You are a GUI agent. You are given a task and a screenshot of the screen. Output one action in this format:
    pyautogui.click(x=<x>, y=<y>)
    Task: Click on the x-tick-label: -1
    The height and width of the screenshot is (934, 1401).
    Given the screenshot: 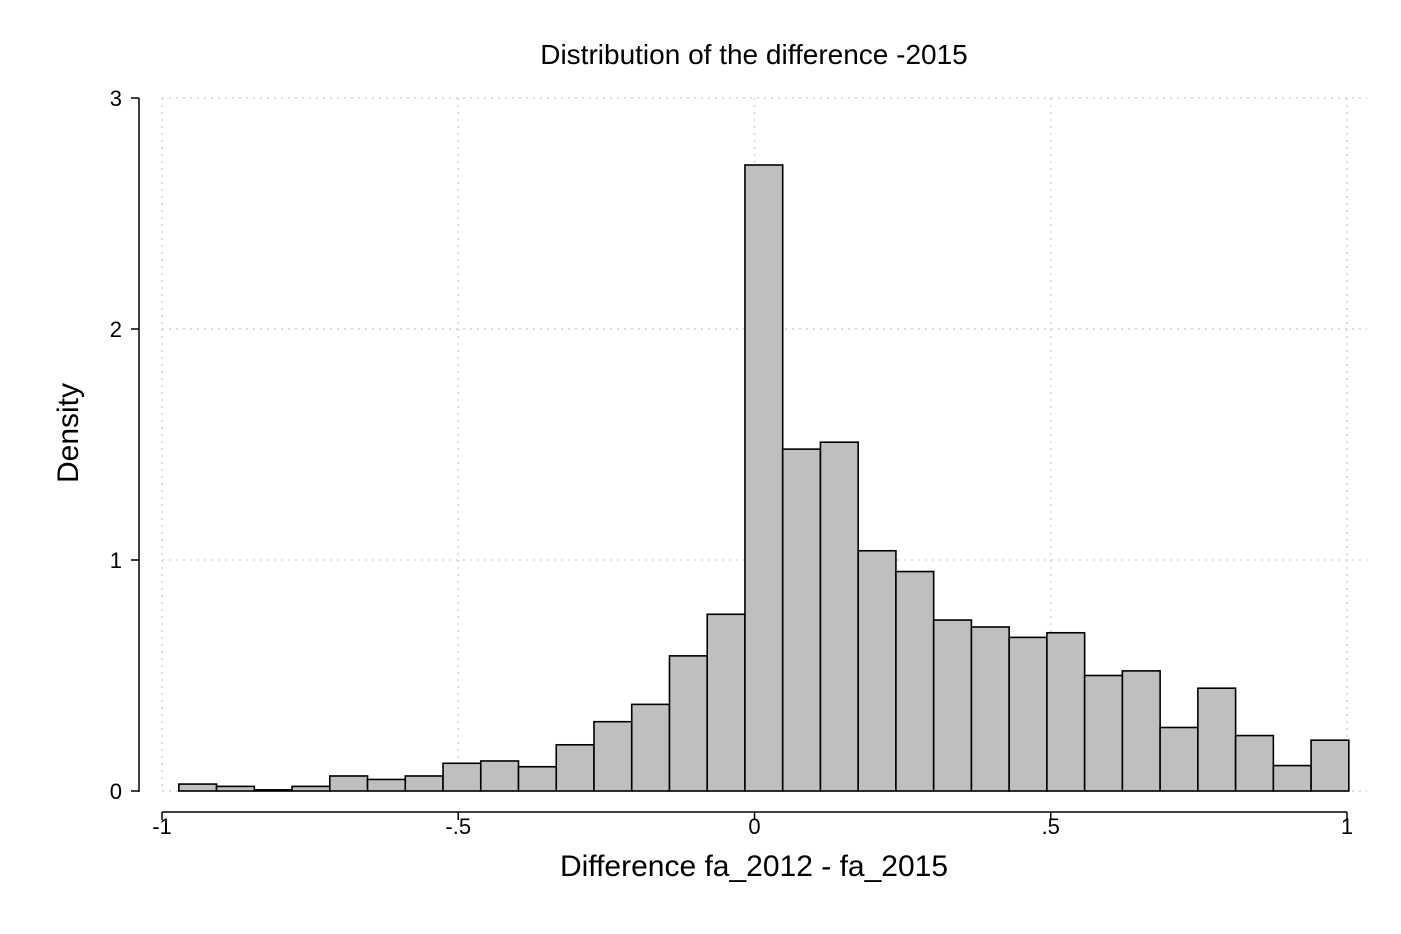 What is the action you would take?
    pyautogui.click(x=162, y=826)
    